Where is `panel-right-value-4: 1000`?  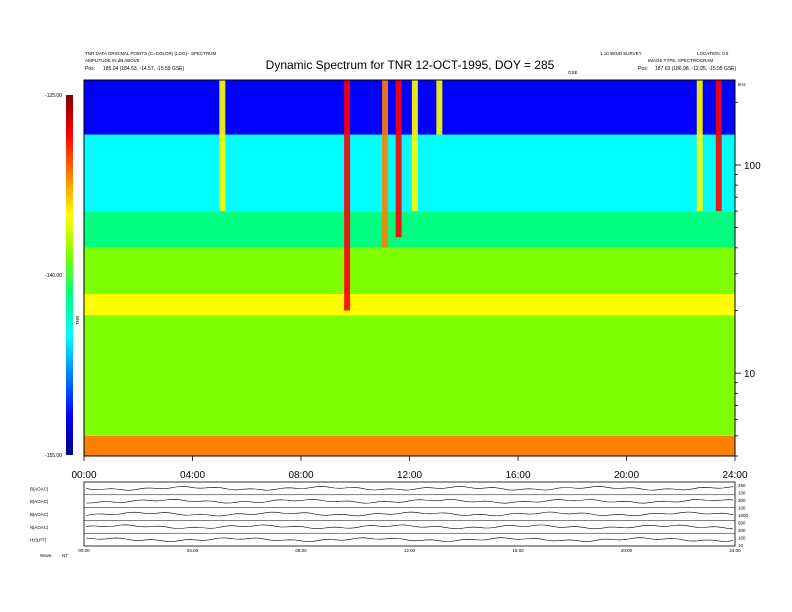 panel-right-value-4: 1000 is located at coordinates (743, 515).